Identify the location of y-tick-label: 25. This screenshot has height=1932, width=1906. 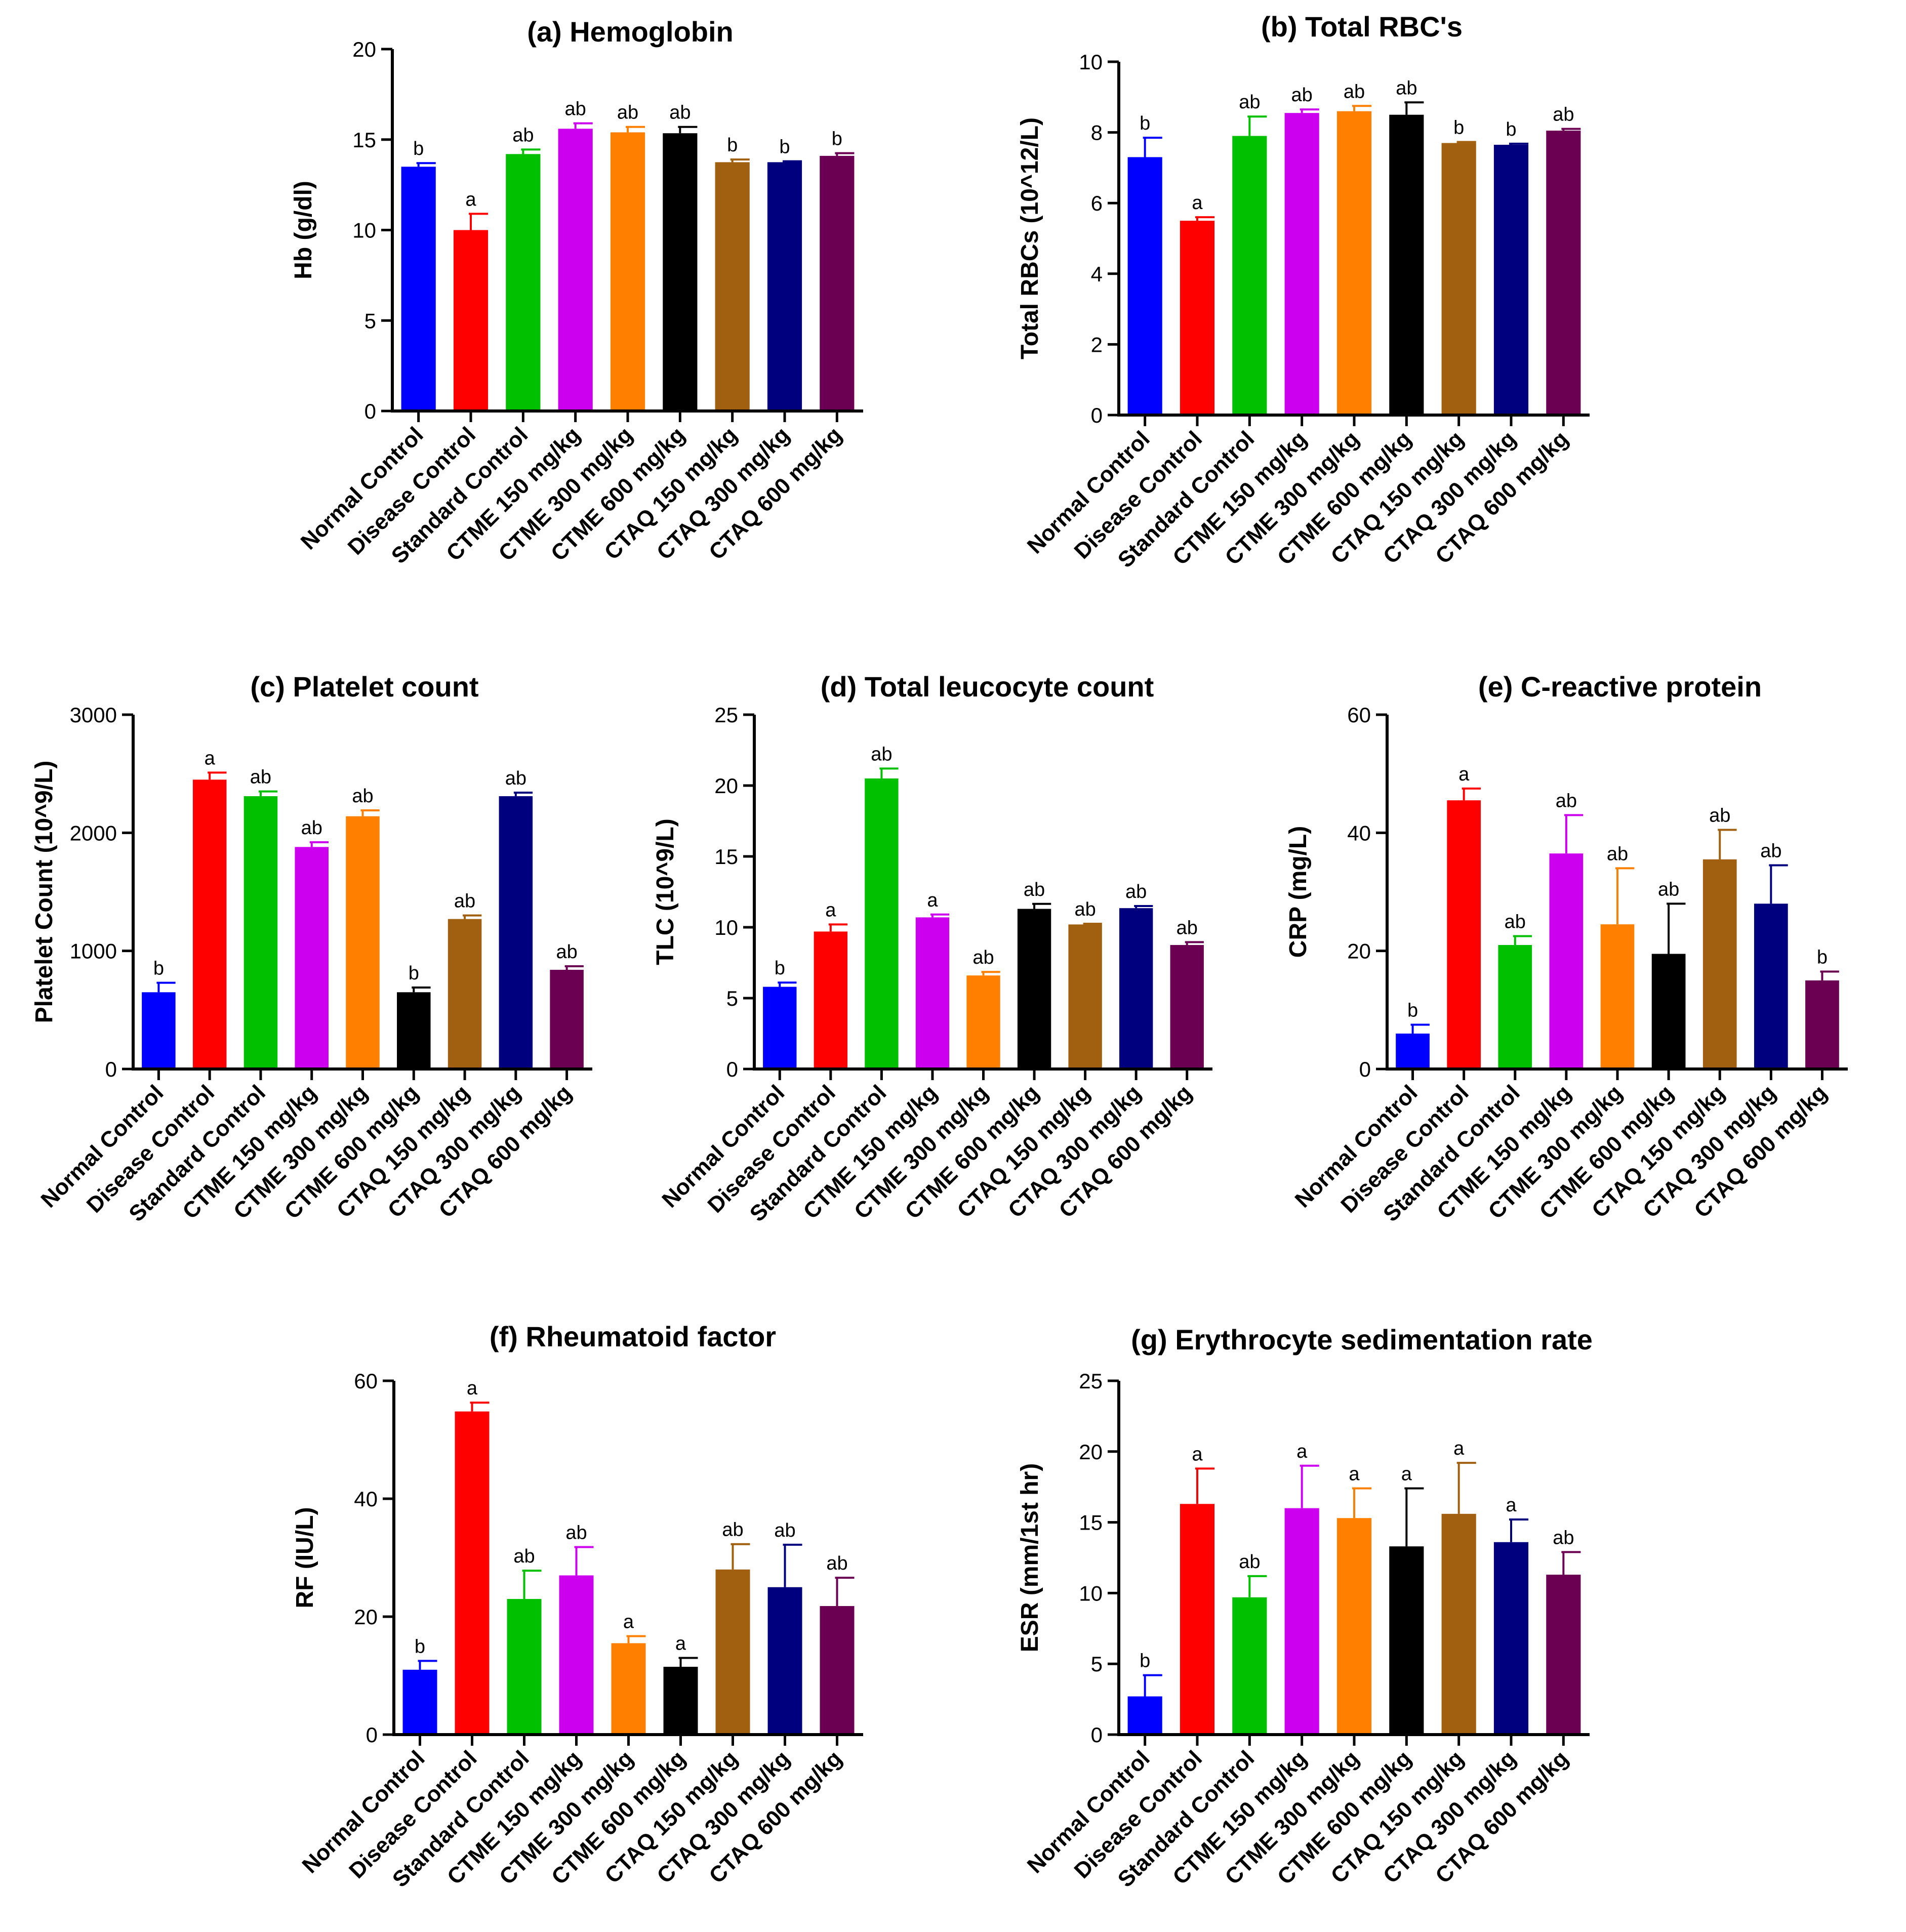
(726, 715).